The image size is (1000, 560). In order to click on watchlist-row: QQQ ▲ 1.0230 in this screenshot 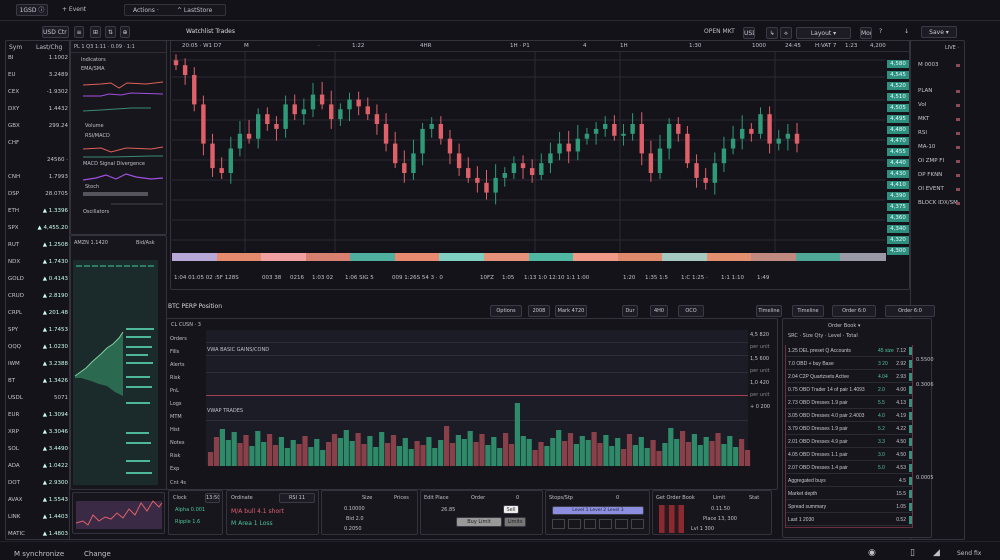, I will do `click(38, 349)`.